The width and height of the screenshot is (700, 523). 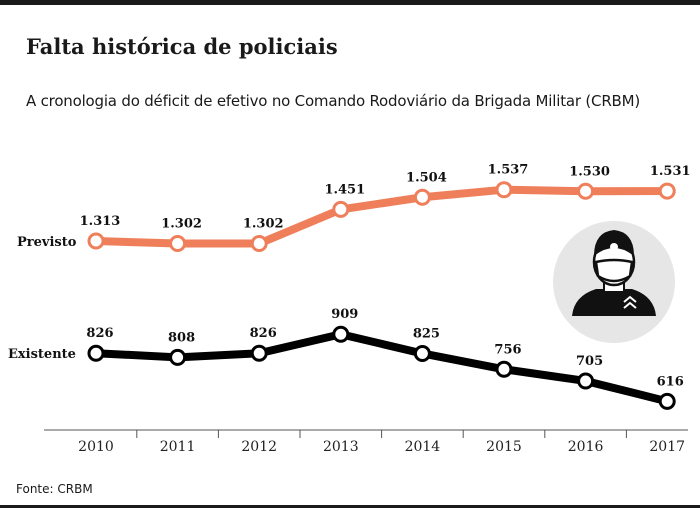 What do you see at coordinates (182, 46) in the screenshot?
I see `chart-title: Falta histórica de policiais` at bounding box center [182, 46].